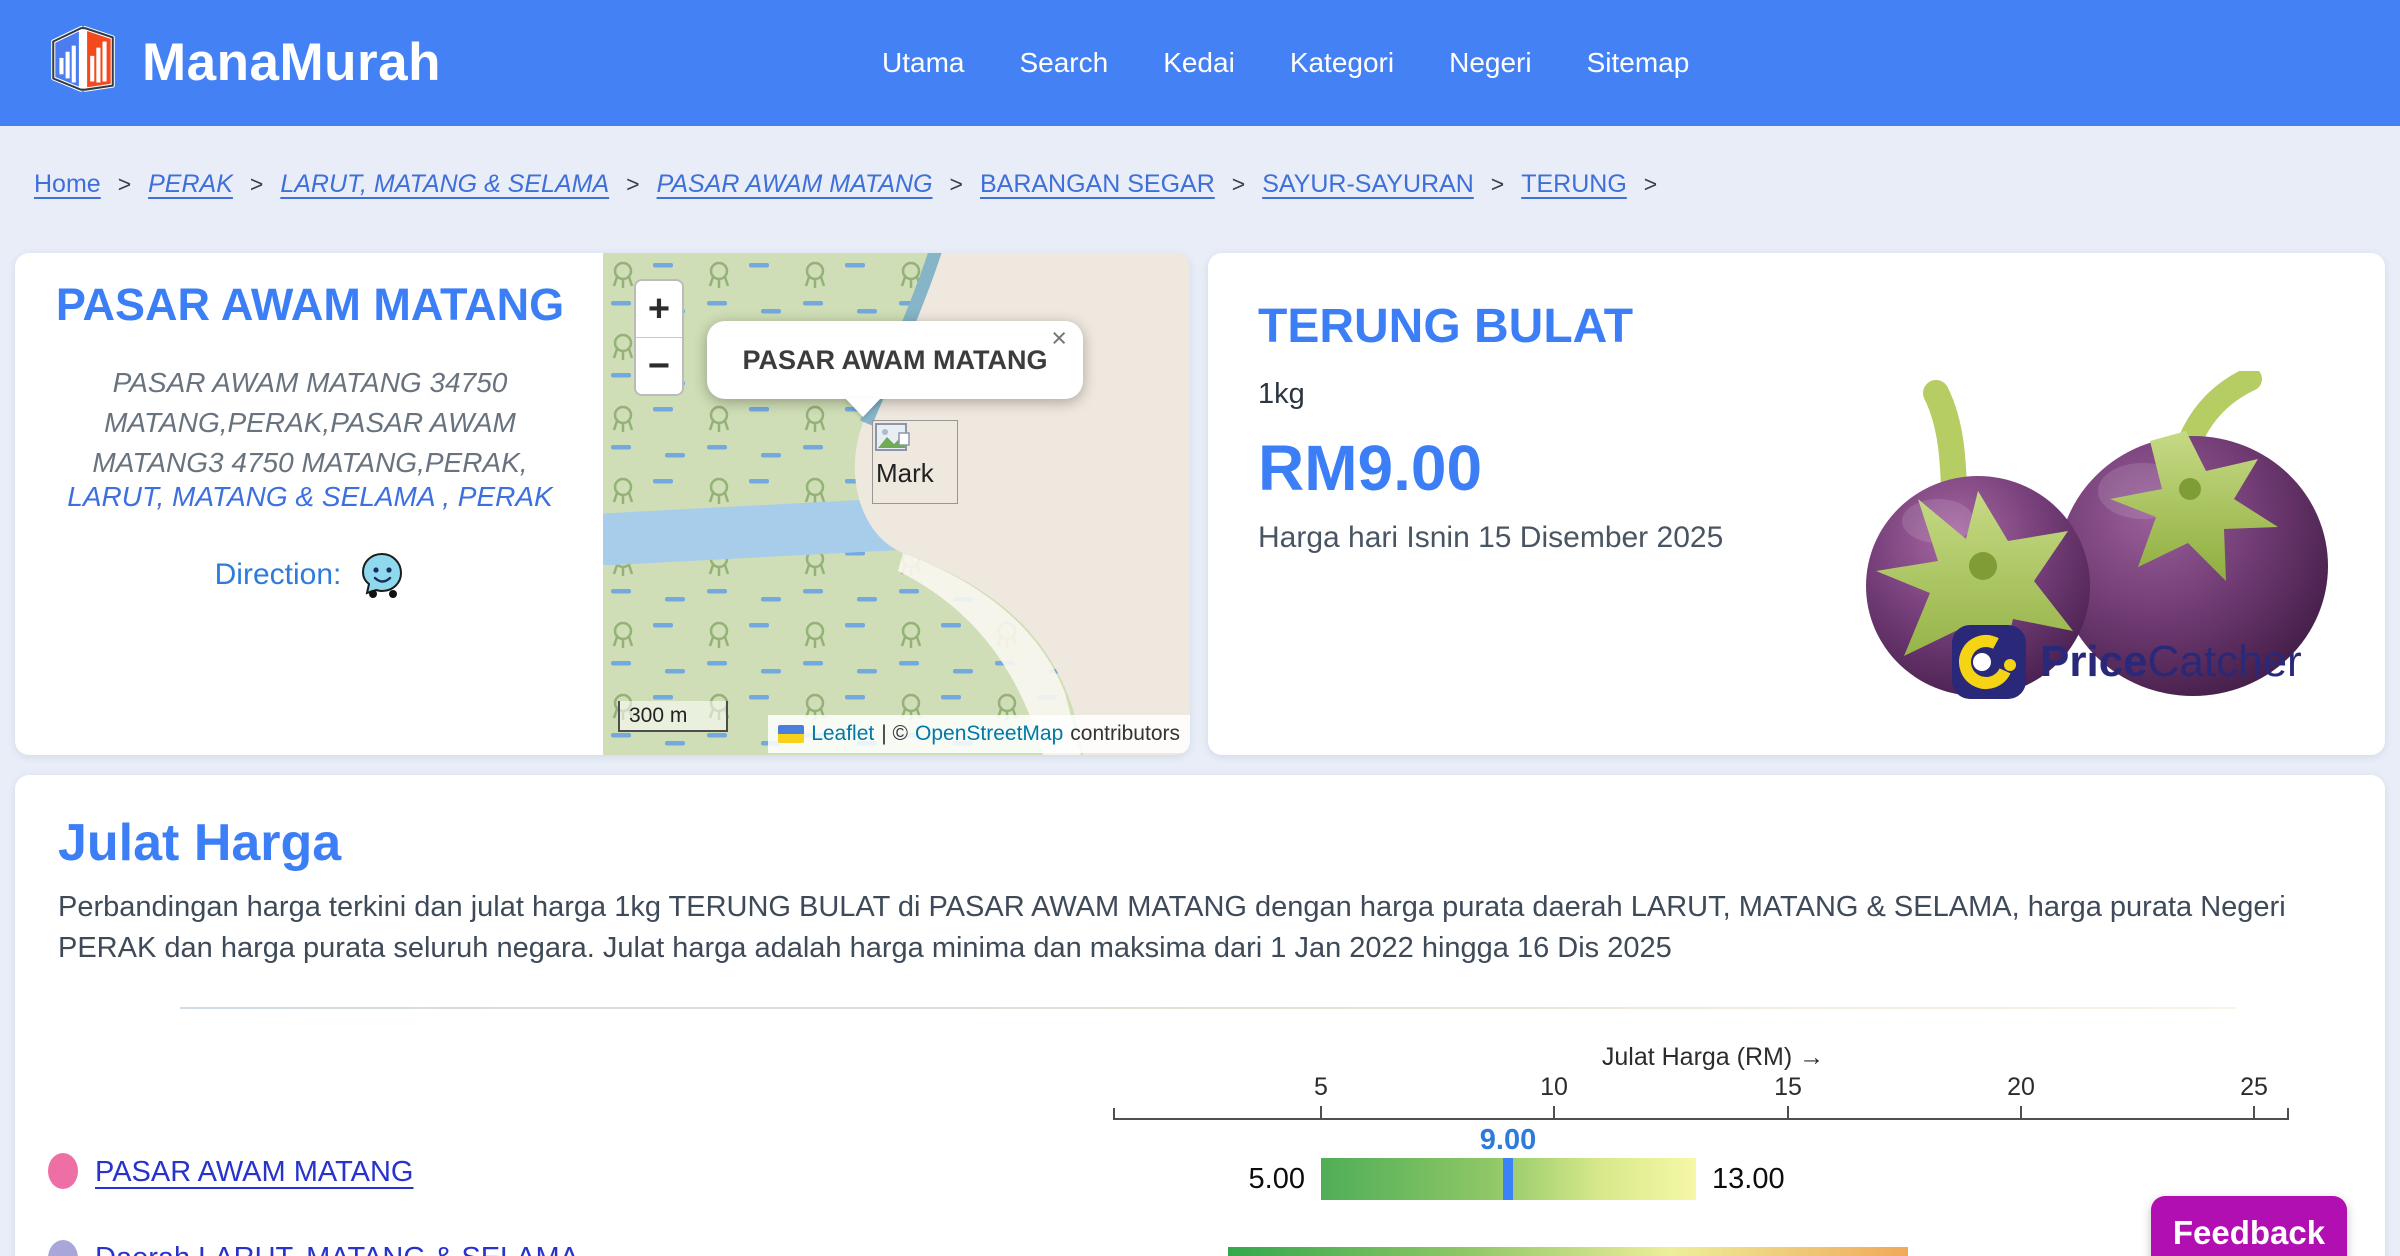 The width and height of the screenshot is (2400, 1256). I want to click on product-price: RM9.00, so click(1370, 468).